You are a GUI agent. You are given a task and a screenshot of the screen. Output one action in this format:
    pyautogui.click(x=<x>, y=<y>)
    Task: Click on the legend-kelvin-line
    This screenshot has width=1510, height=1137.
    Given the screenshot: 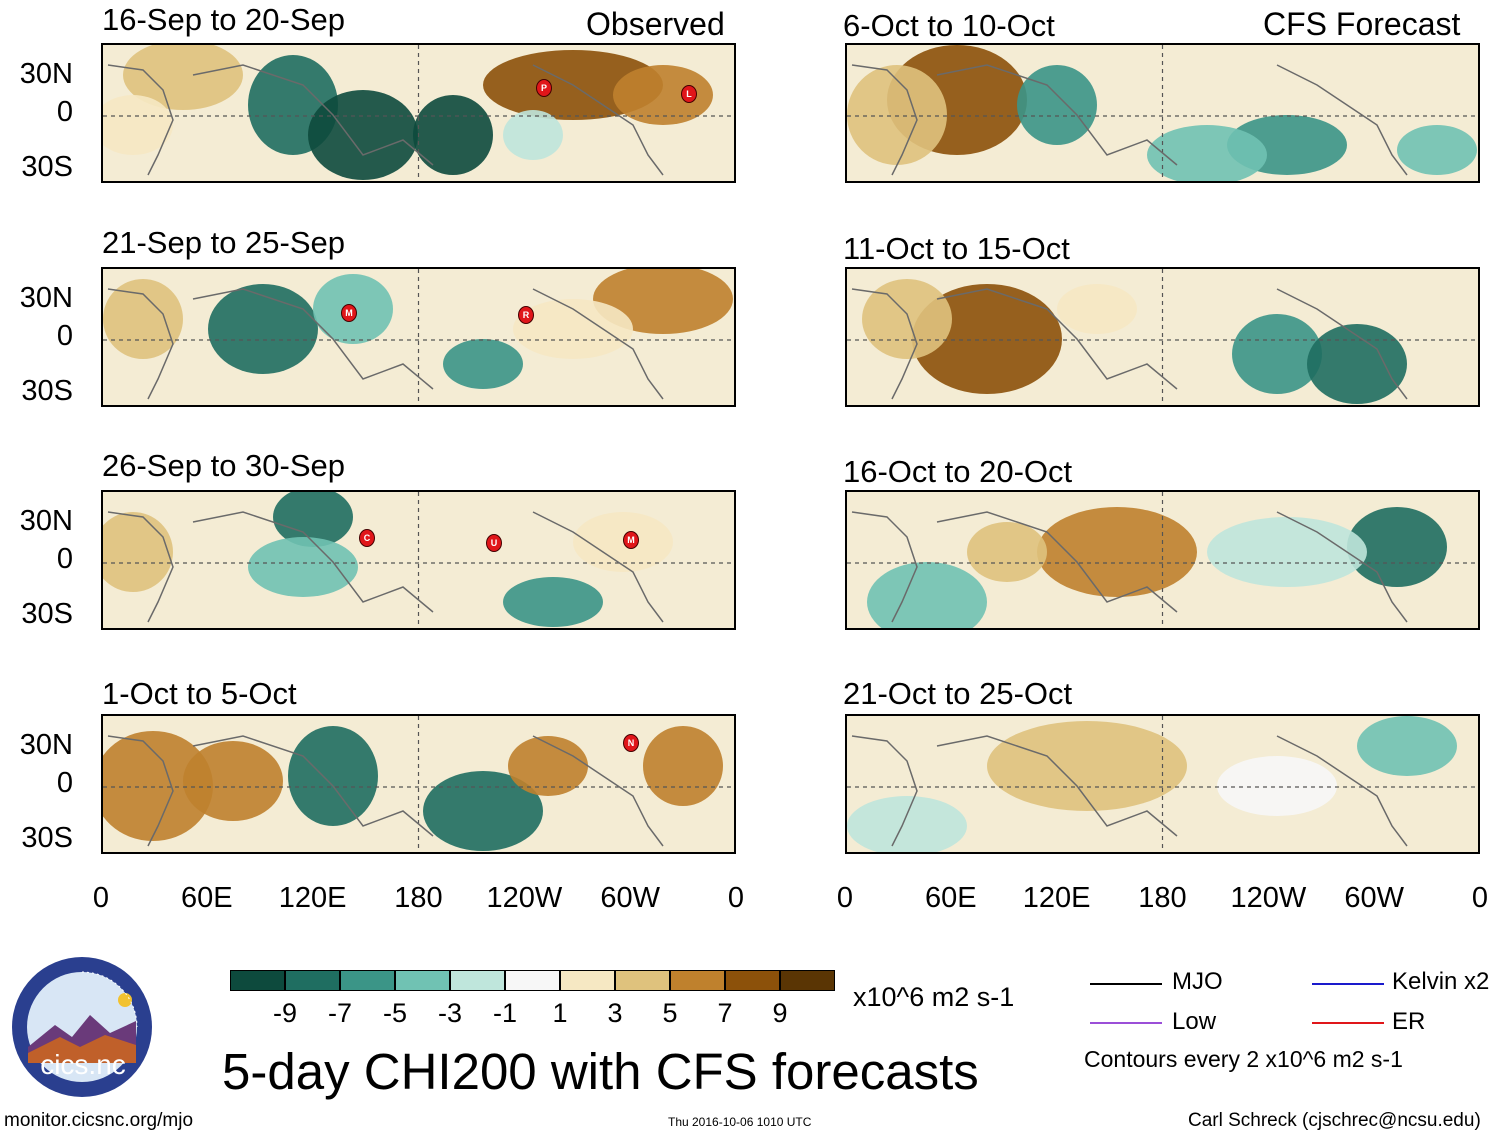 What is the action you would take?
    pyautogui.click(x=1348, y=984)
    